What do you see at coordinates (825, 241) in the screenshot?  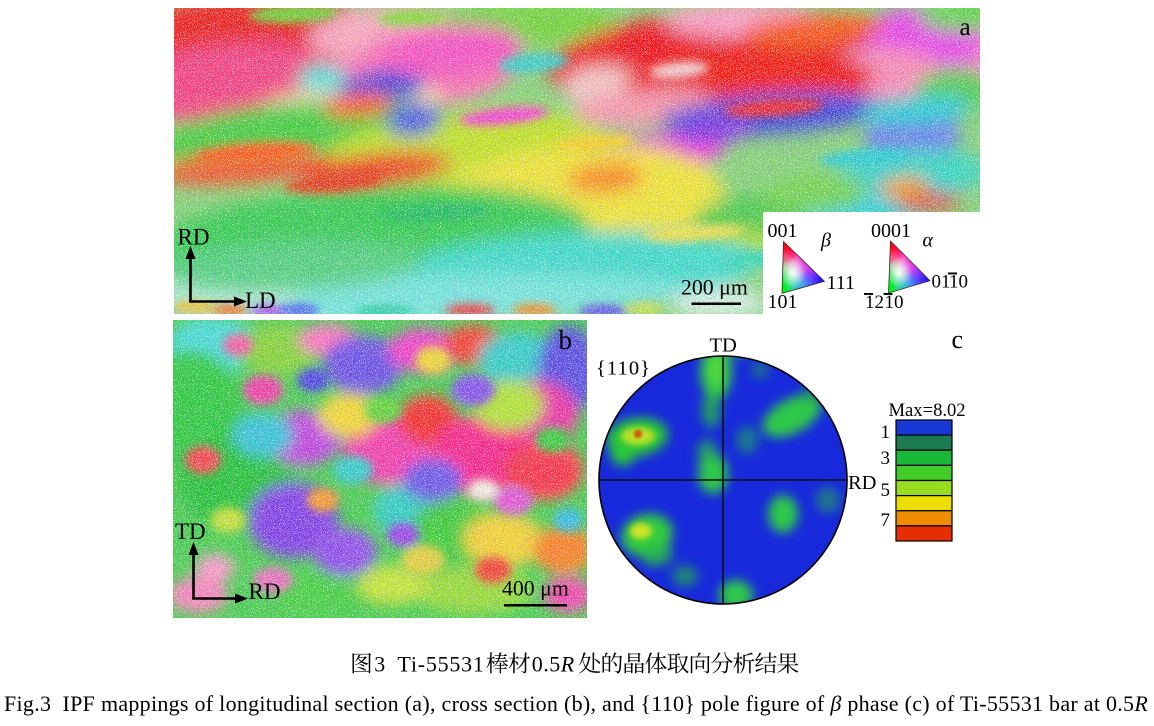 I see `svg-text: β` at bounding box center [825, 241].